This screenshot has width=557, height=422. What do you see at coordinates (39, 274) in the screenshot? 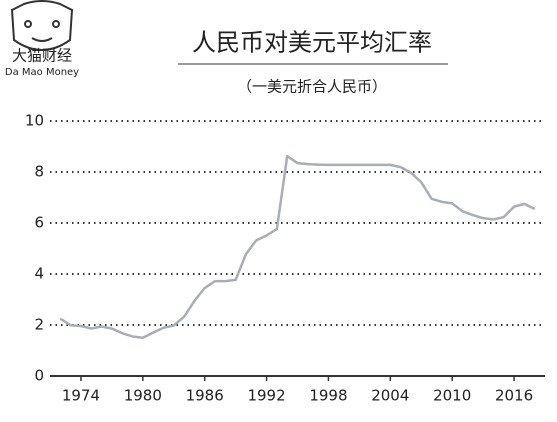
I see `y-tick-label: 4` at bounding box center [39, 274].